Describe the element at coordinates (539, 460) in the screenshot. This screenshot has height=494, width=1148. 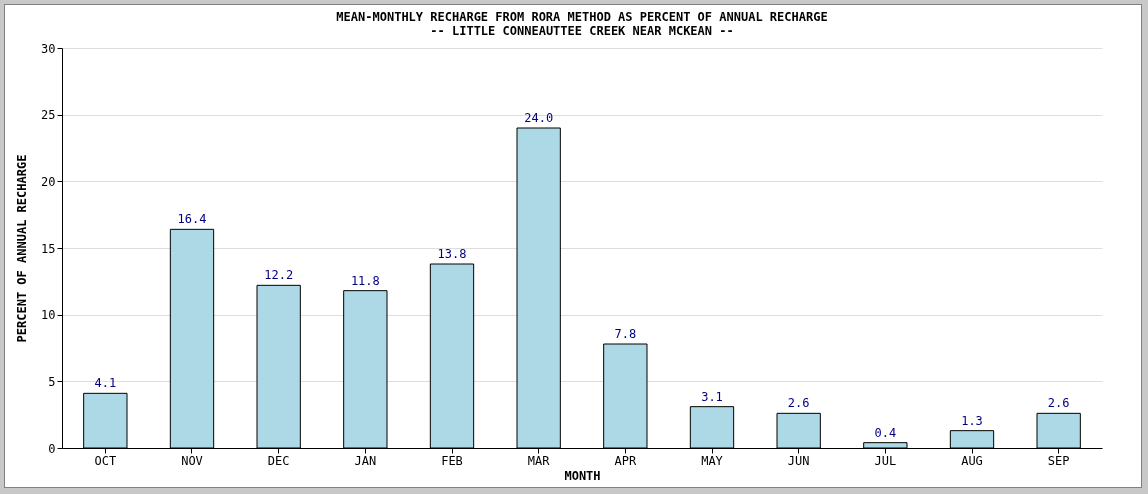
I see `x-tick-label: MAR` at that location.